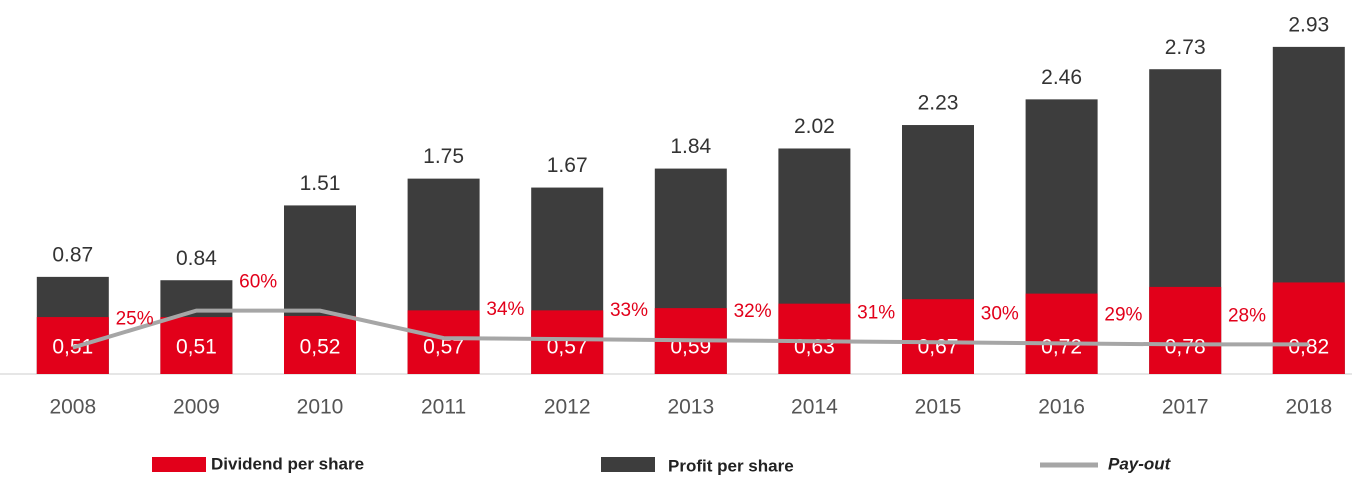 This screenshot has width=1352, height=479. I want to click on profit-label: 1.51, so click(320, 183).